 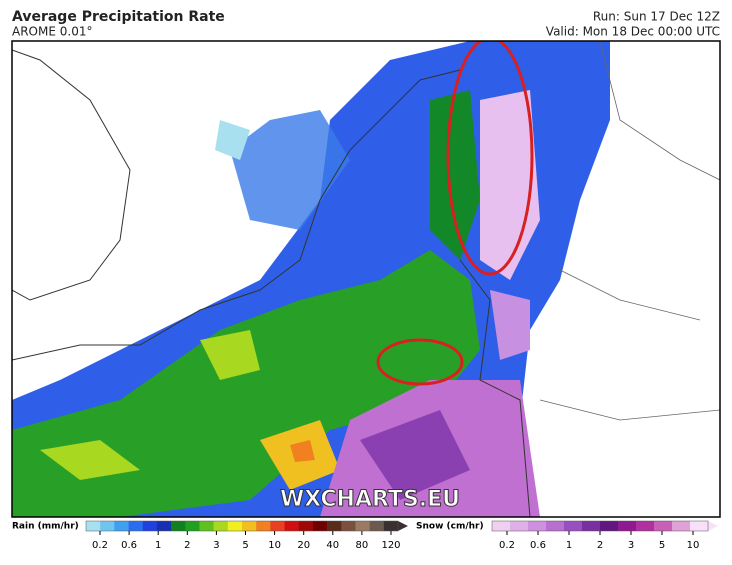 I want to click on rain-tick-label: 1, so click(x=158, y=545).